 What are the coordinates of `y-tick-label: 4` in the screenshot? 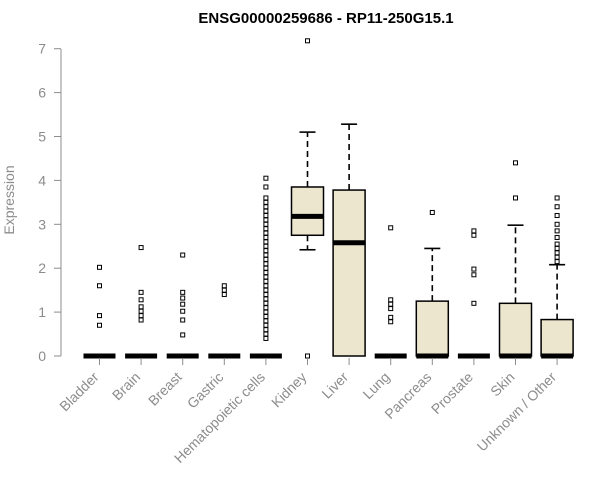 It's located at (42, 180).